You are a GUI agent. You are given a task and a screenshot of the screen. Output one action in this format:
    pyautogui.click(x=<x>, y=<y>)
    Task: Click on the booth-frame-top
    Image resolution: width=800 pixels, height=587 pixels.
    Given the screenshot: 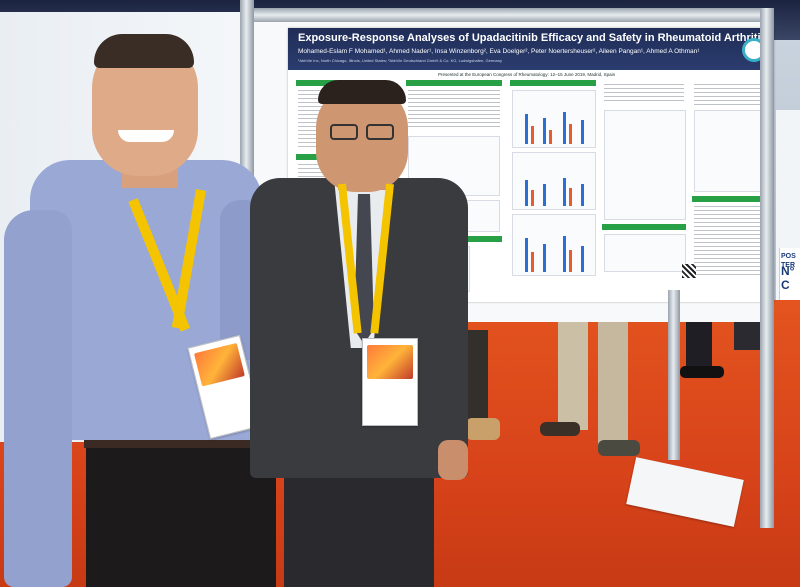 What is the action you would take?
    pyautogui.click(x=510, y=15)
    